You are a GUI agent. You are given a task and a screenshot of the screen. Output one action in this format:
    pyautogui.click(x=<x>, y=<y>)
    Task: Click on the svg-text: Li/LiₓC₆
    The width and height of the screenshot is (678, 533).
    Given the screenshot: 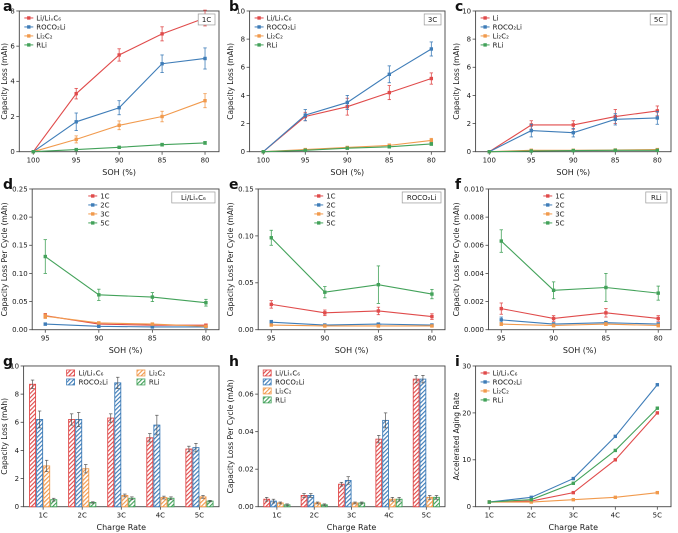 What is the action you would take?
    pyautogui.click(x=279, y=18)
    